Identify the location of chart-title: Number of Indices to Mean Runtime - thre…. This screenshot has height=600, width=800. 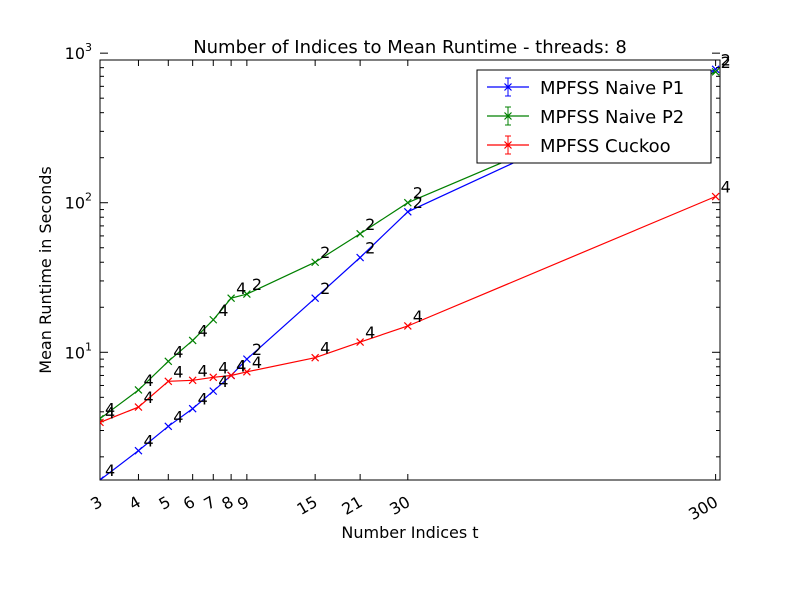
(410, 47).